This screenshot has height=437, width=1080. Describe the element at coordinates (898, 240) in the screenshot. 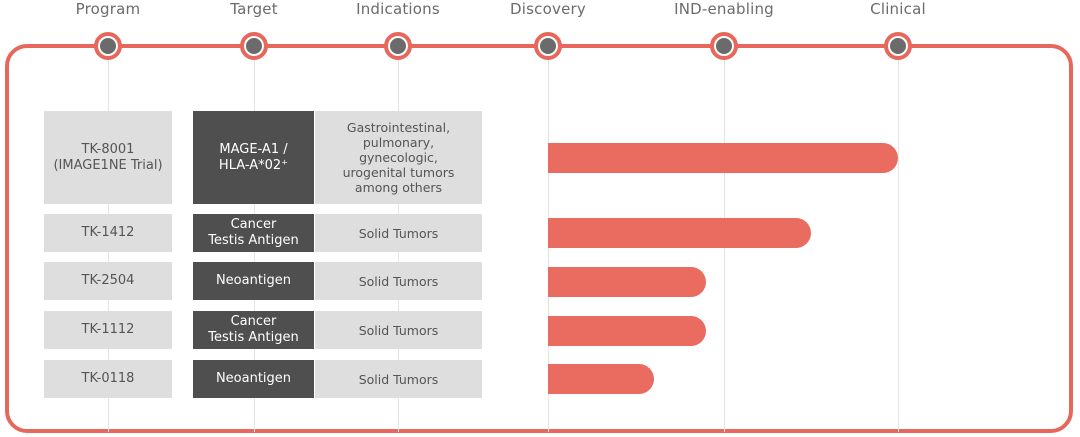

I see `gridline-clinical` at that location.